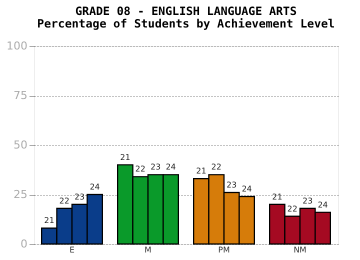  I want to click on y-tick-label: 75, so click(21, 95).